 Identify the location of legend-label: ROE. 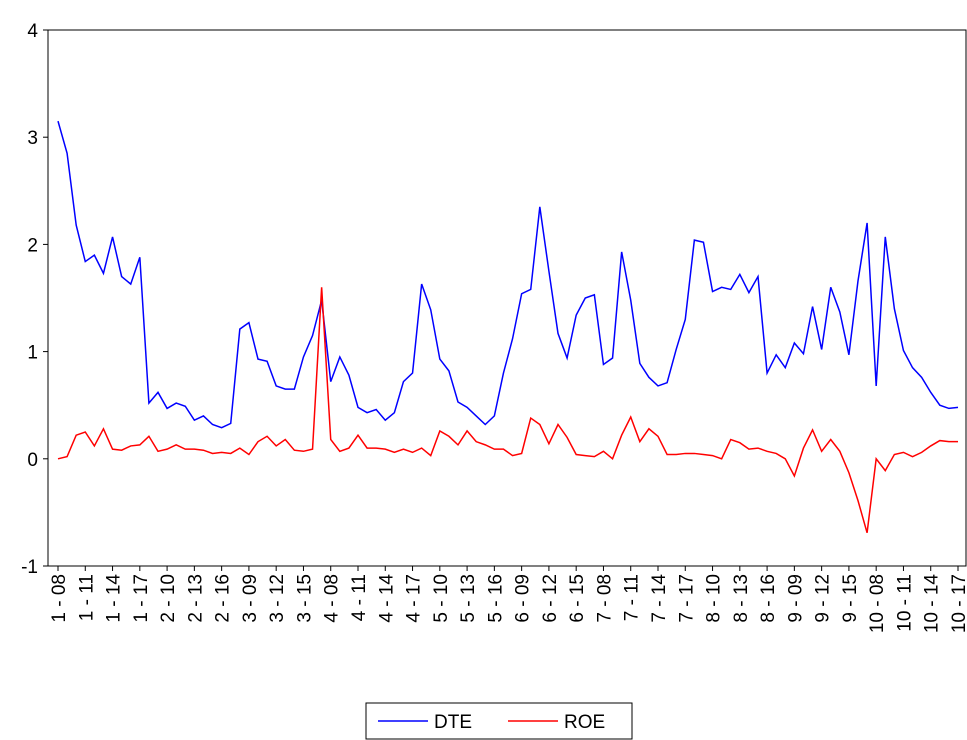
(584, 722).